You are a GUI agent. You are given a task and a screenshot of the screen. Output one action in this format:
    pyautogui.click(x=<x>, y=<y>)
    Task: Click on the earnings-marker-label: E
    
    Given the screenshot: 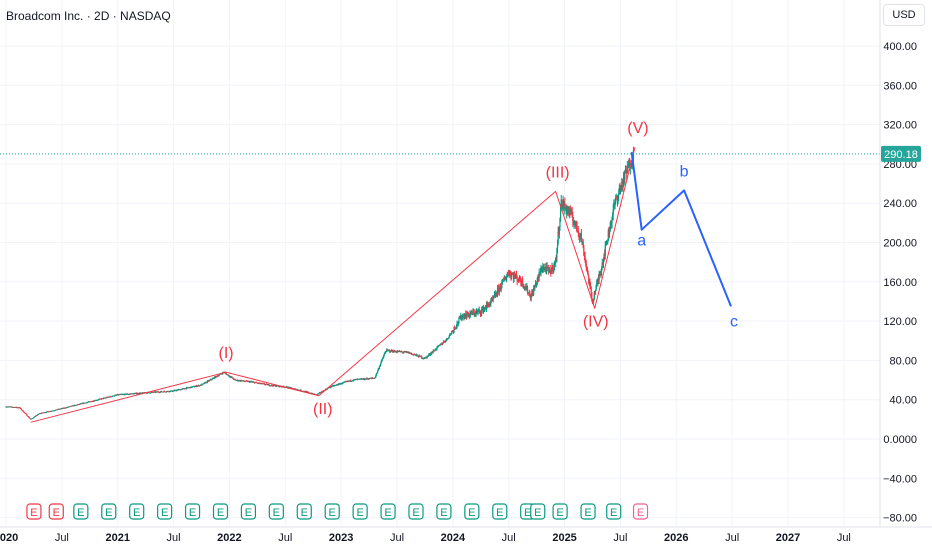 What is the action you would take?
    pyautogui.click(x=220, y=513)
    